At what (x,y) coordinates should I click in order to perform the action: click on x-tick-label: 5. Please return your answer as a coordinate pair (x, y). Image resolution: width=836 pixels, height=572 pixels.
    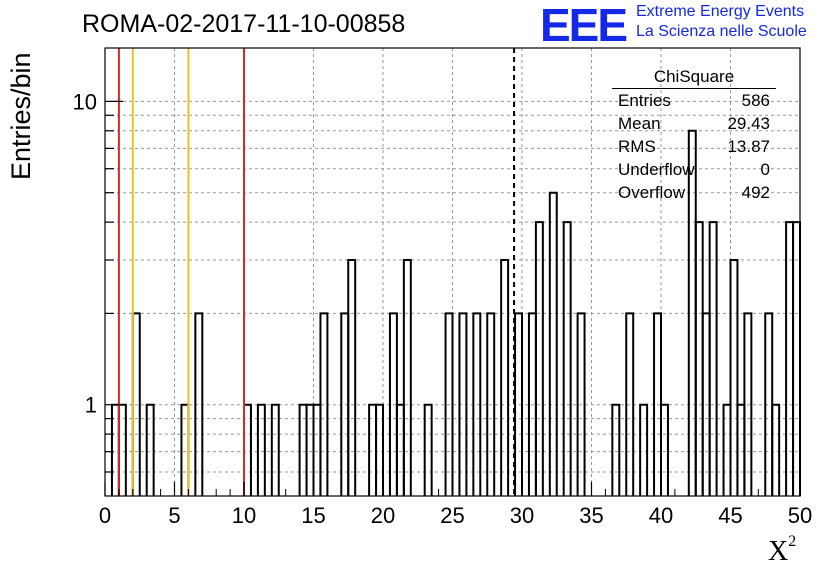
    Looking at the image, I should click on (174, 515).